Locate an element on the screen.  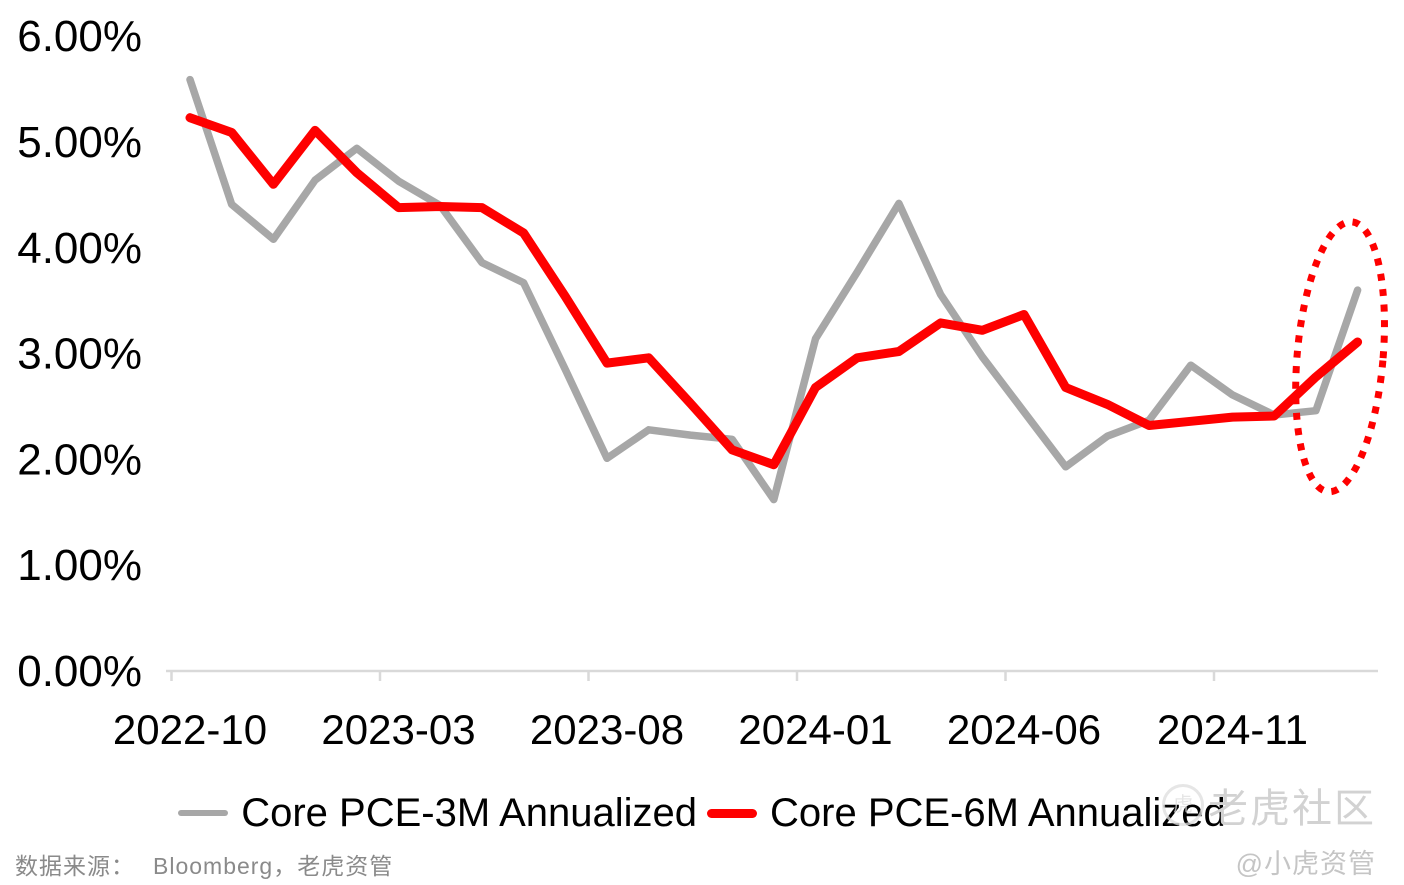
x-axis-label: 2023-08 is located at coordinates (607, 729).